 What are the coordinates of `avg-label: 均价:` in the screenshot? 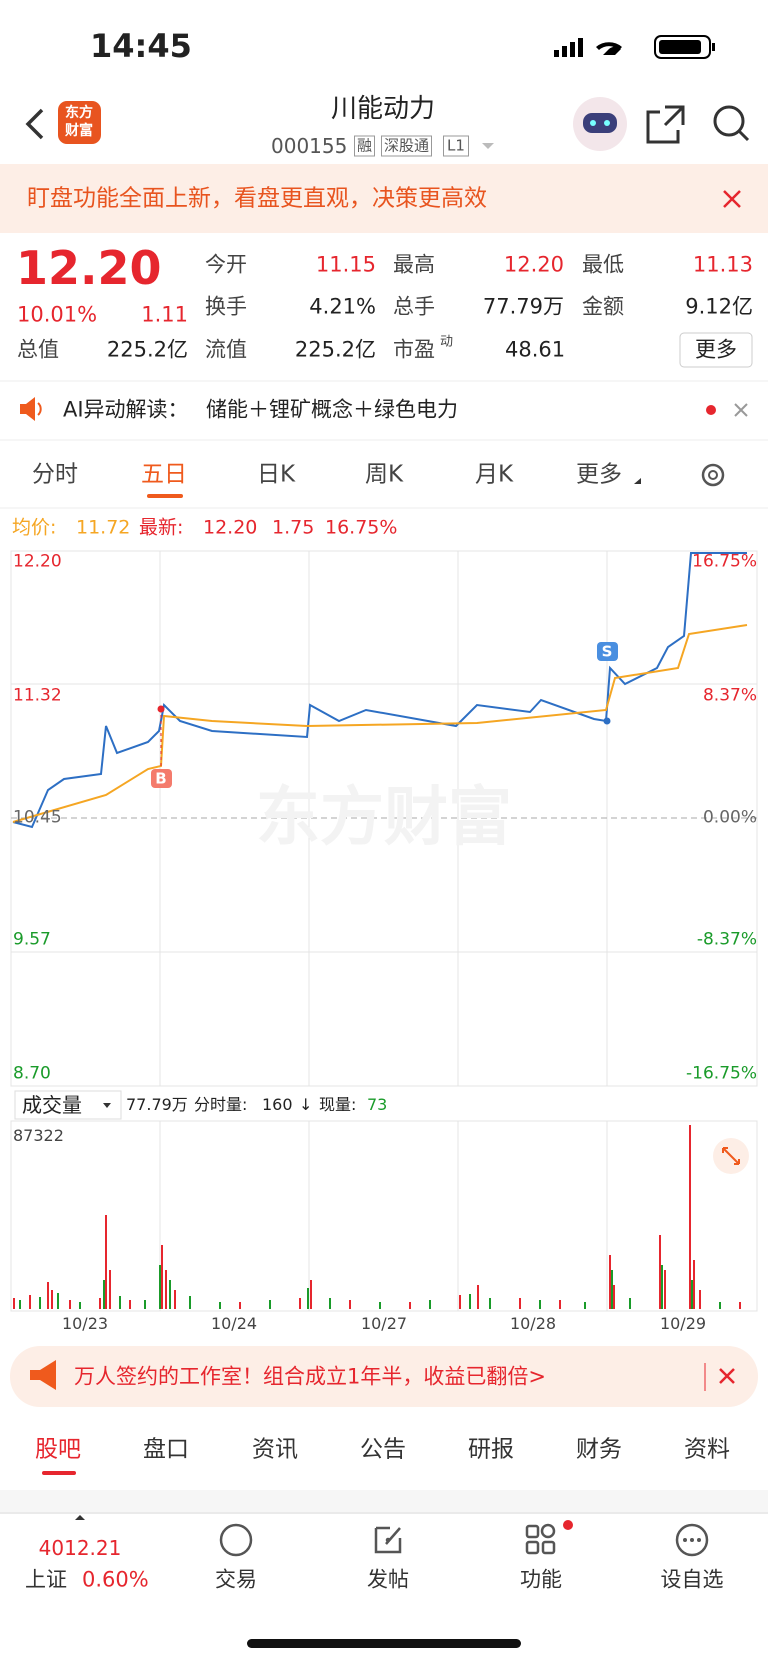 It's located at (34, 527).